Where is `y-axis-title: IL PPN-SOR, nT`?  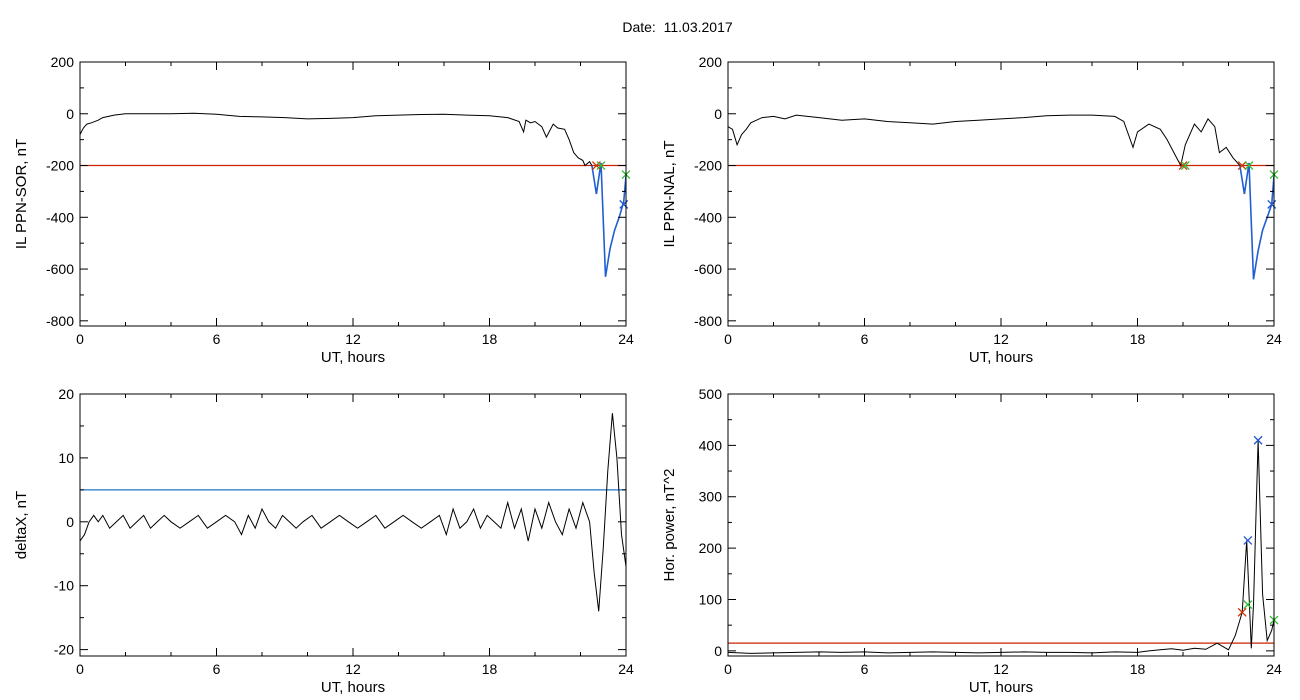 y-axis-title: IL PPN-SOR, nT is located at coordinates (21, 194).